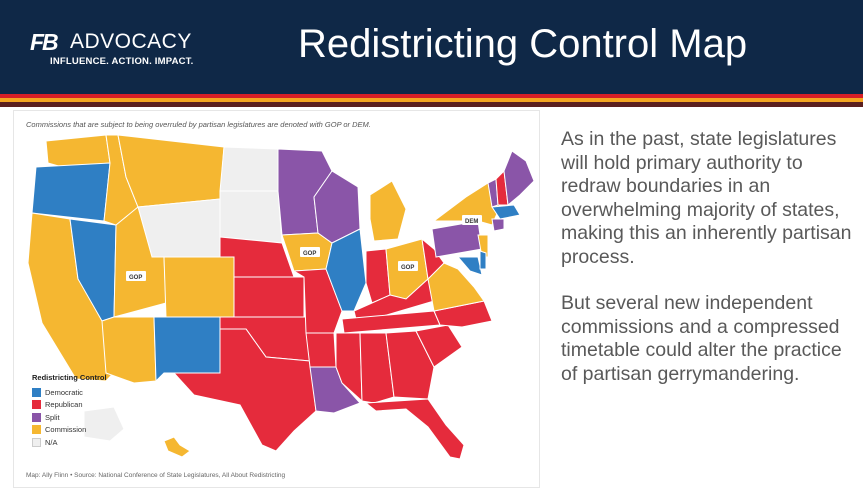  I want to click on state-colorado, so click(199, 287).